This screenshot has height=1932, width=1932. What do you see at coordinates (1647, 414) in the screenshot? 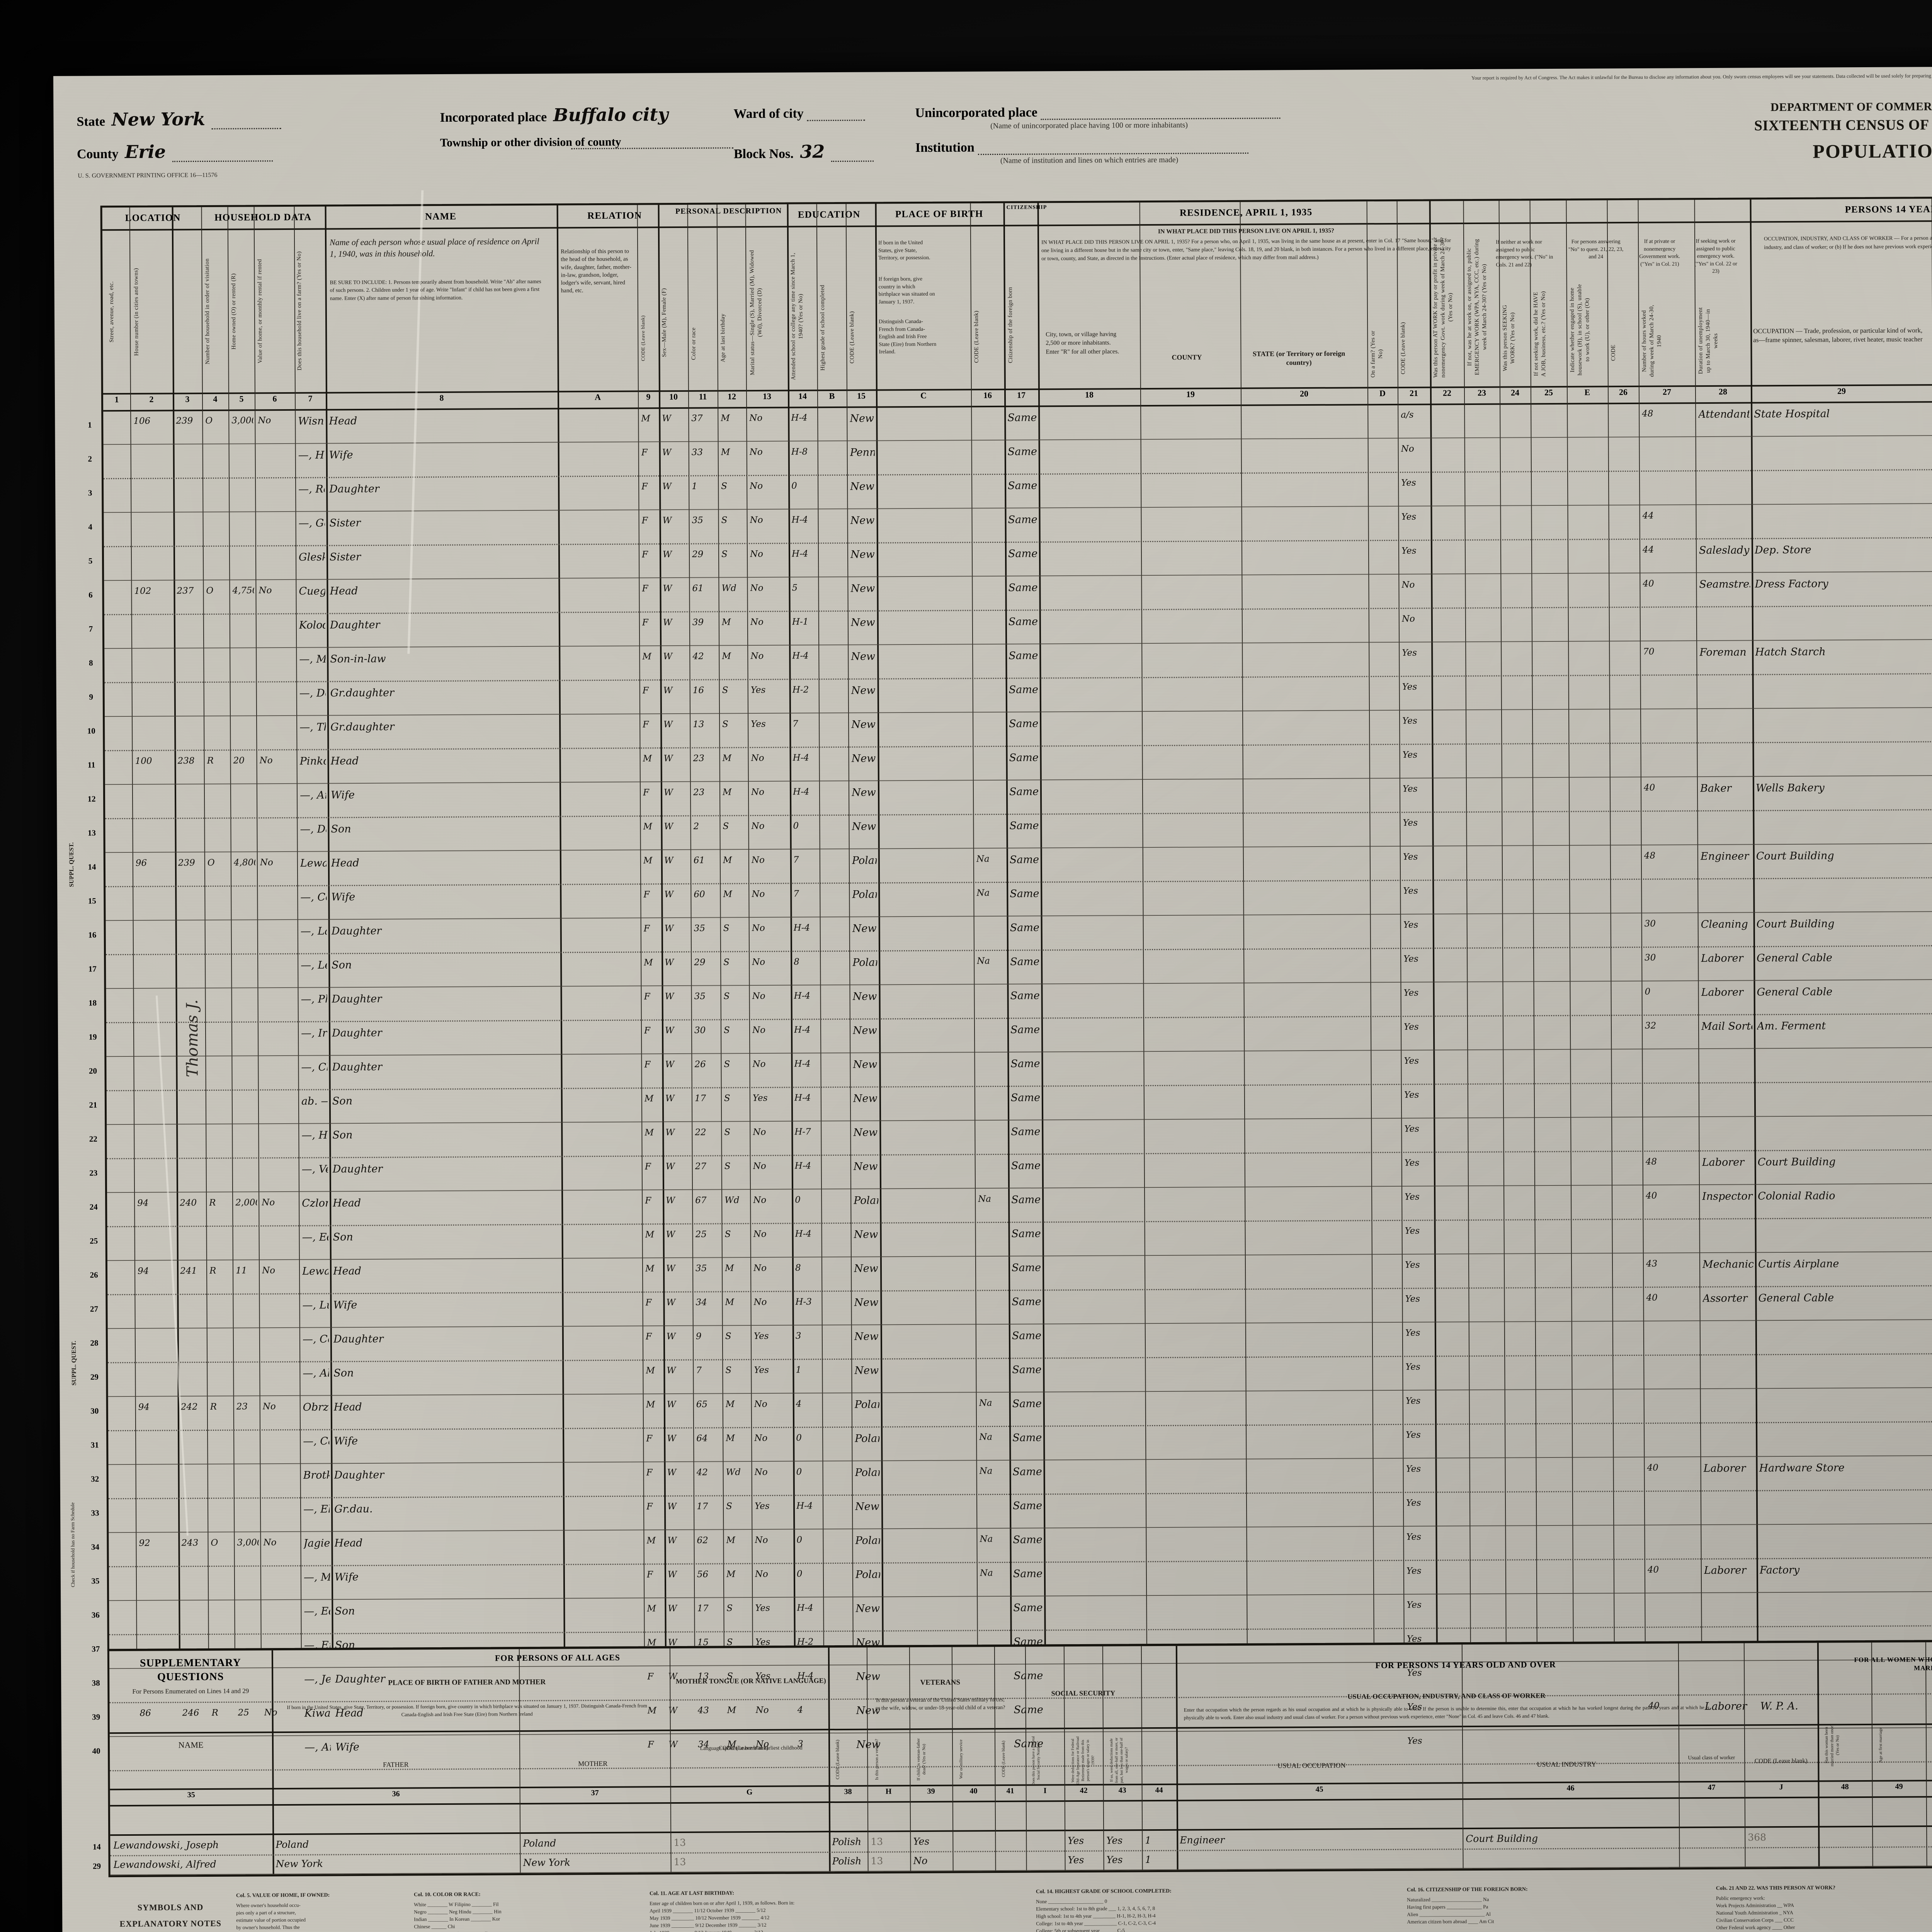
I see `cell-hours-or-duration: 48` at bounding box center [1647, 414].